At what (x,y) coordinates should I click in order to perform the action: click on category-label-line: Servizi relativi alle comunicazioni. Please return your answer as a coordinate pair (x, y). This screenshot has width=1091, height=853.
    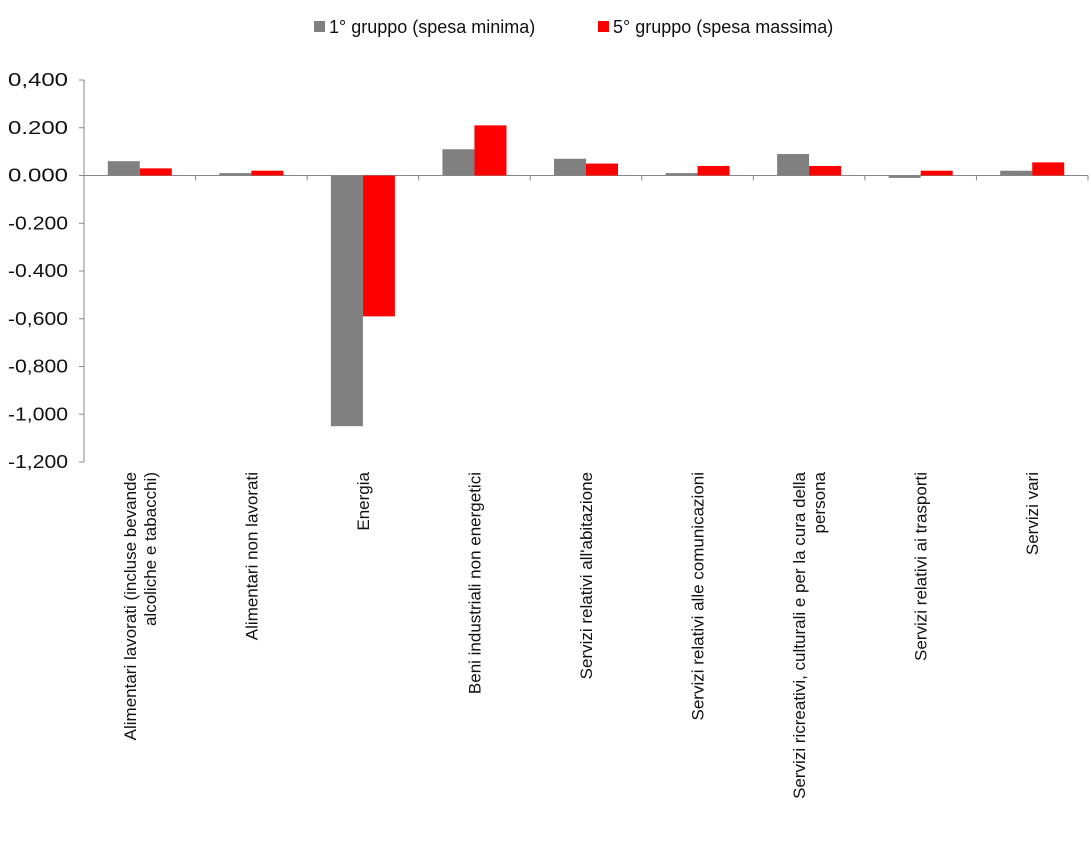
    Looking at the image, I should click on (698, 596).